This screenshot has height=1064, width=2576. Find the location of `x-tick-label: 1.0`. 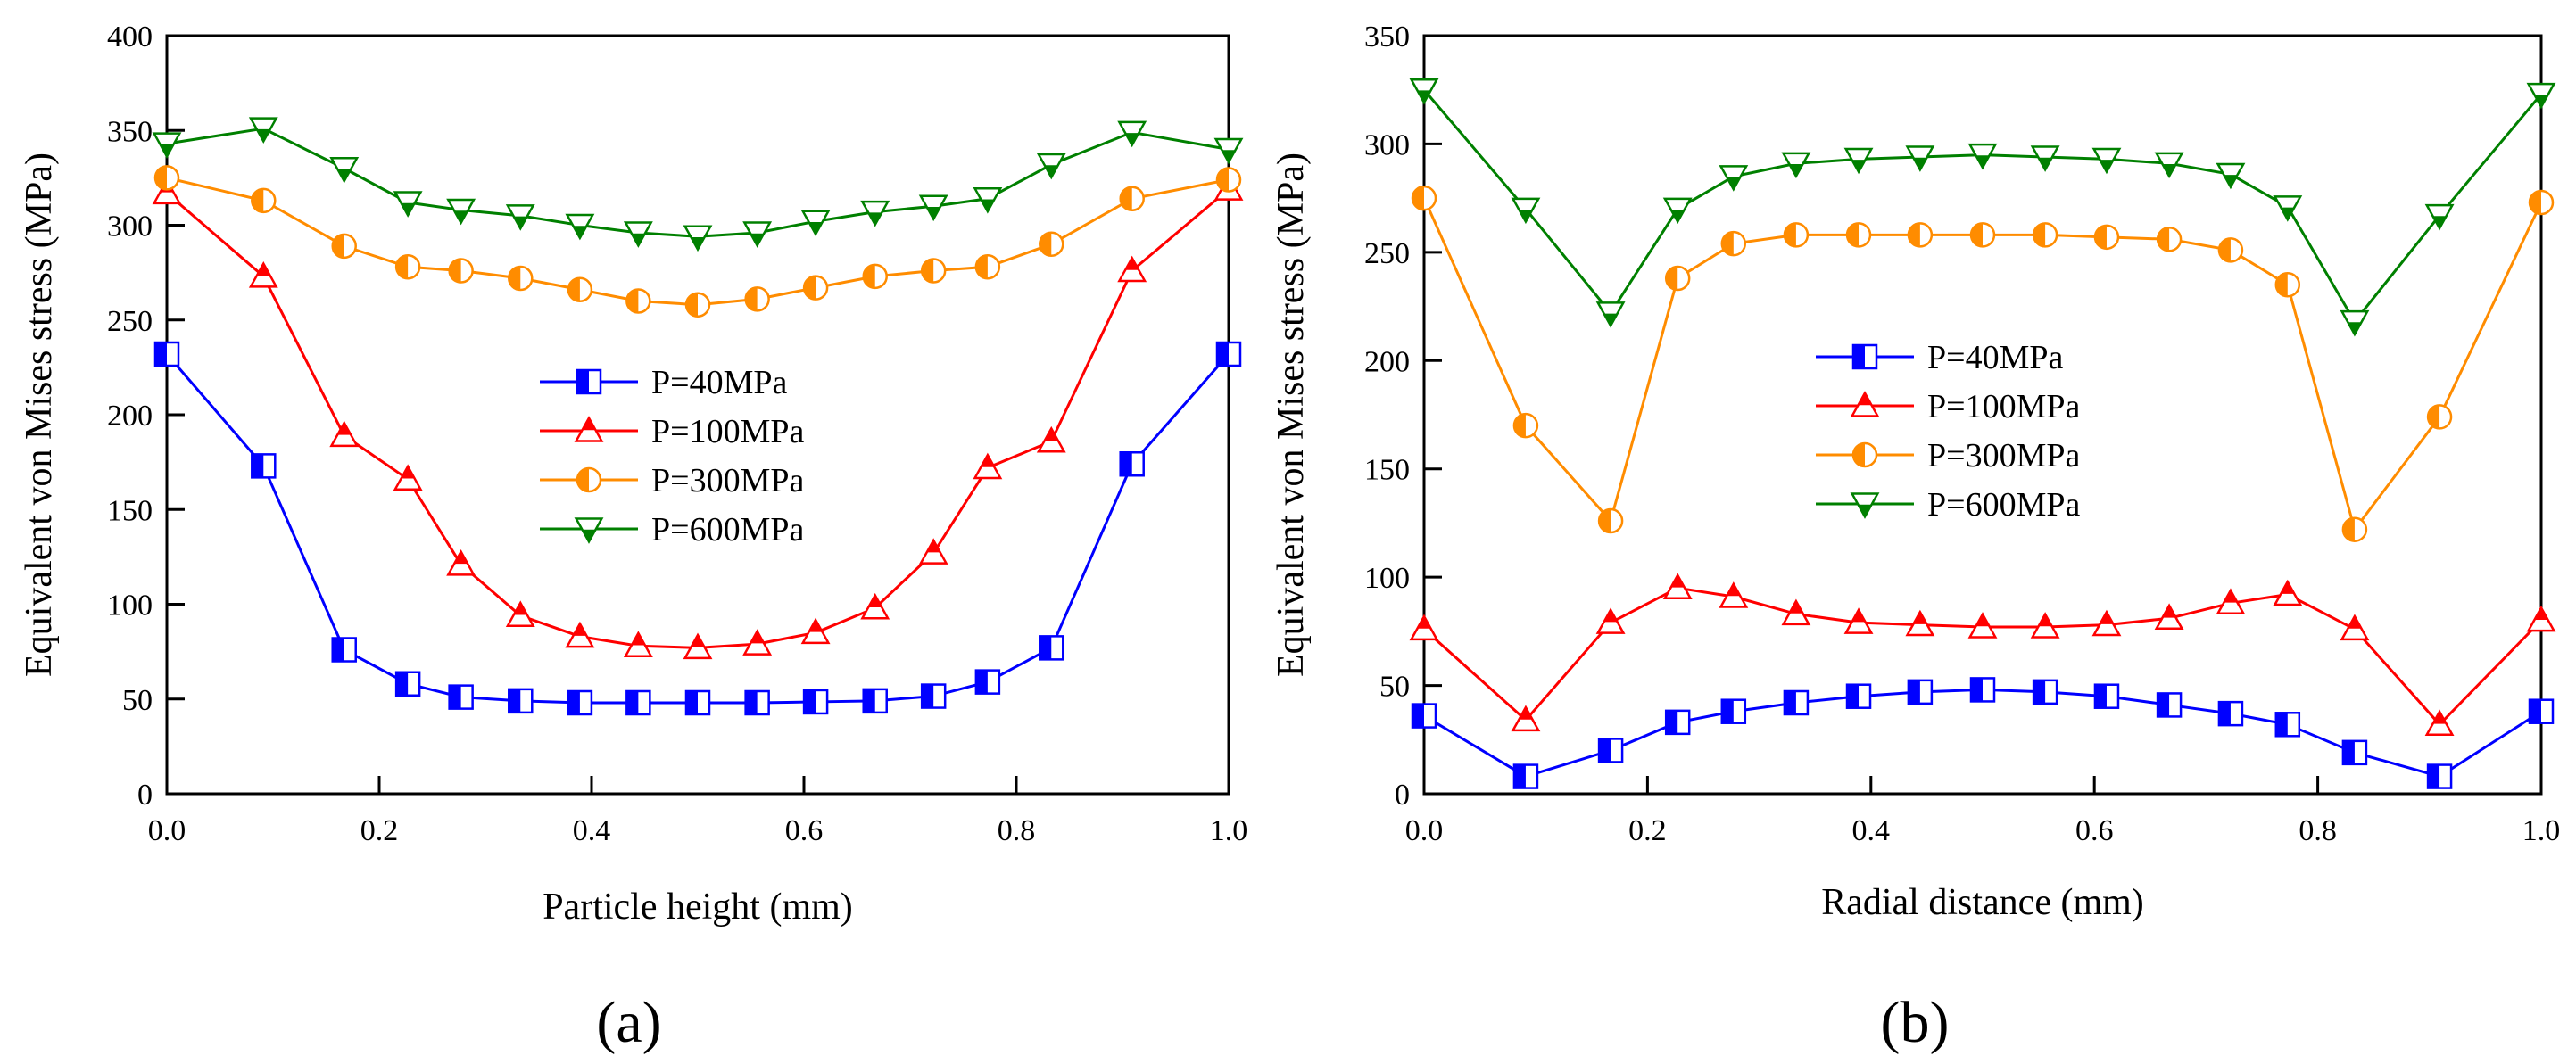

x-tick-label: 1.0 is located at coordinates (2541, 831).